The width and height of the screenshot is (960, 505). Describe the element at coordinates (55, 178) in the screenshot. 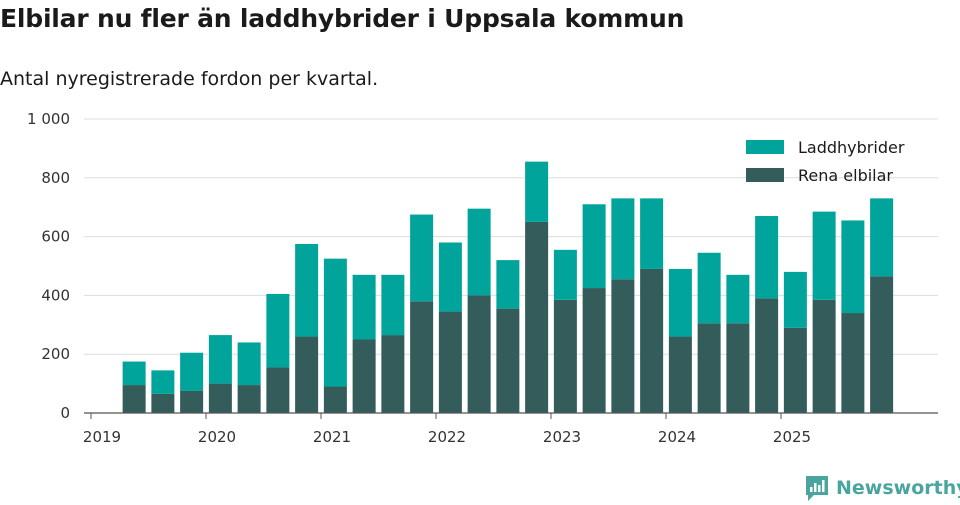

I see `y-tick-label: 800` at that location.